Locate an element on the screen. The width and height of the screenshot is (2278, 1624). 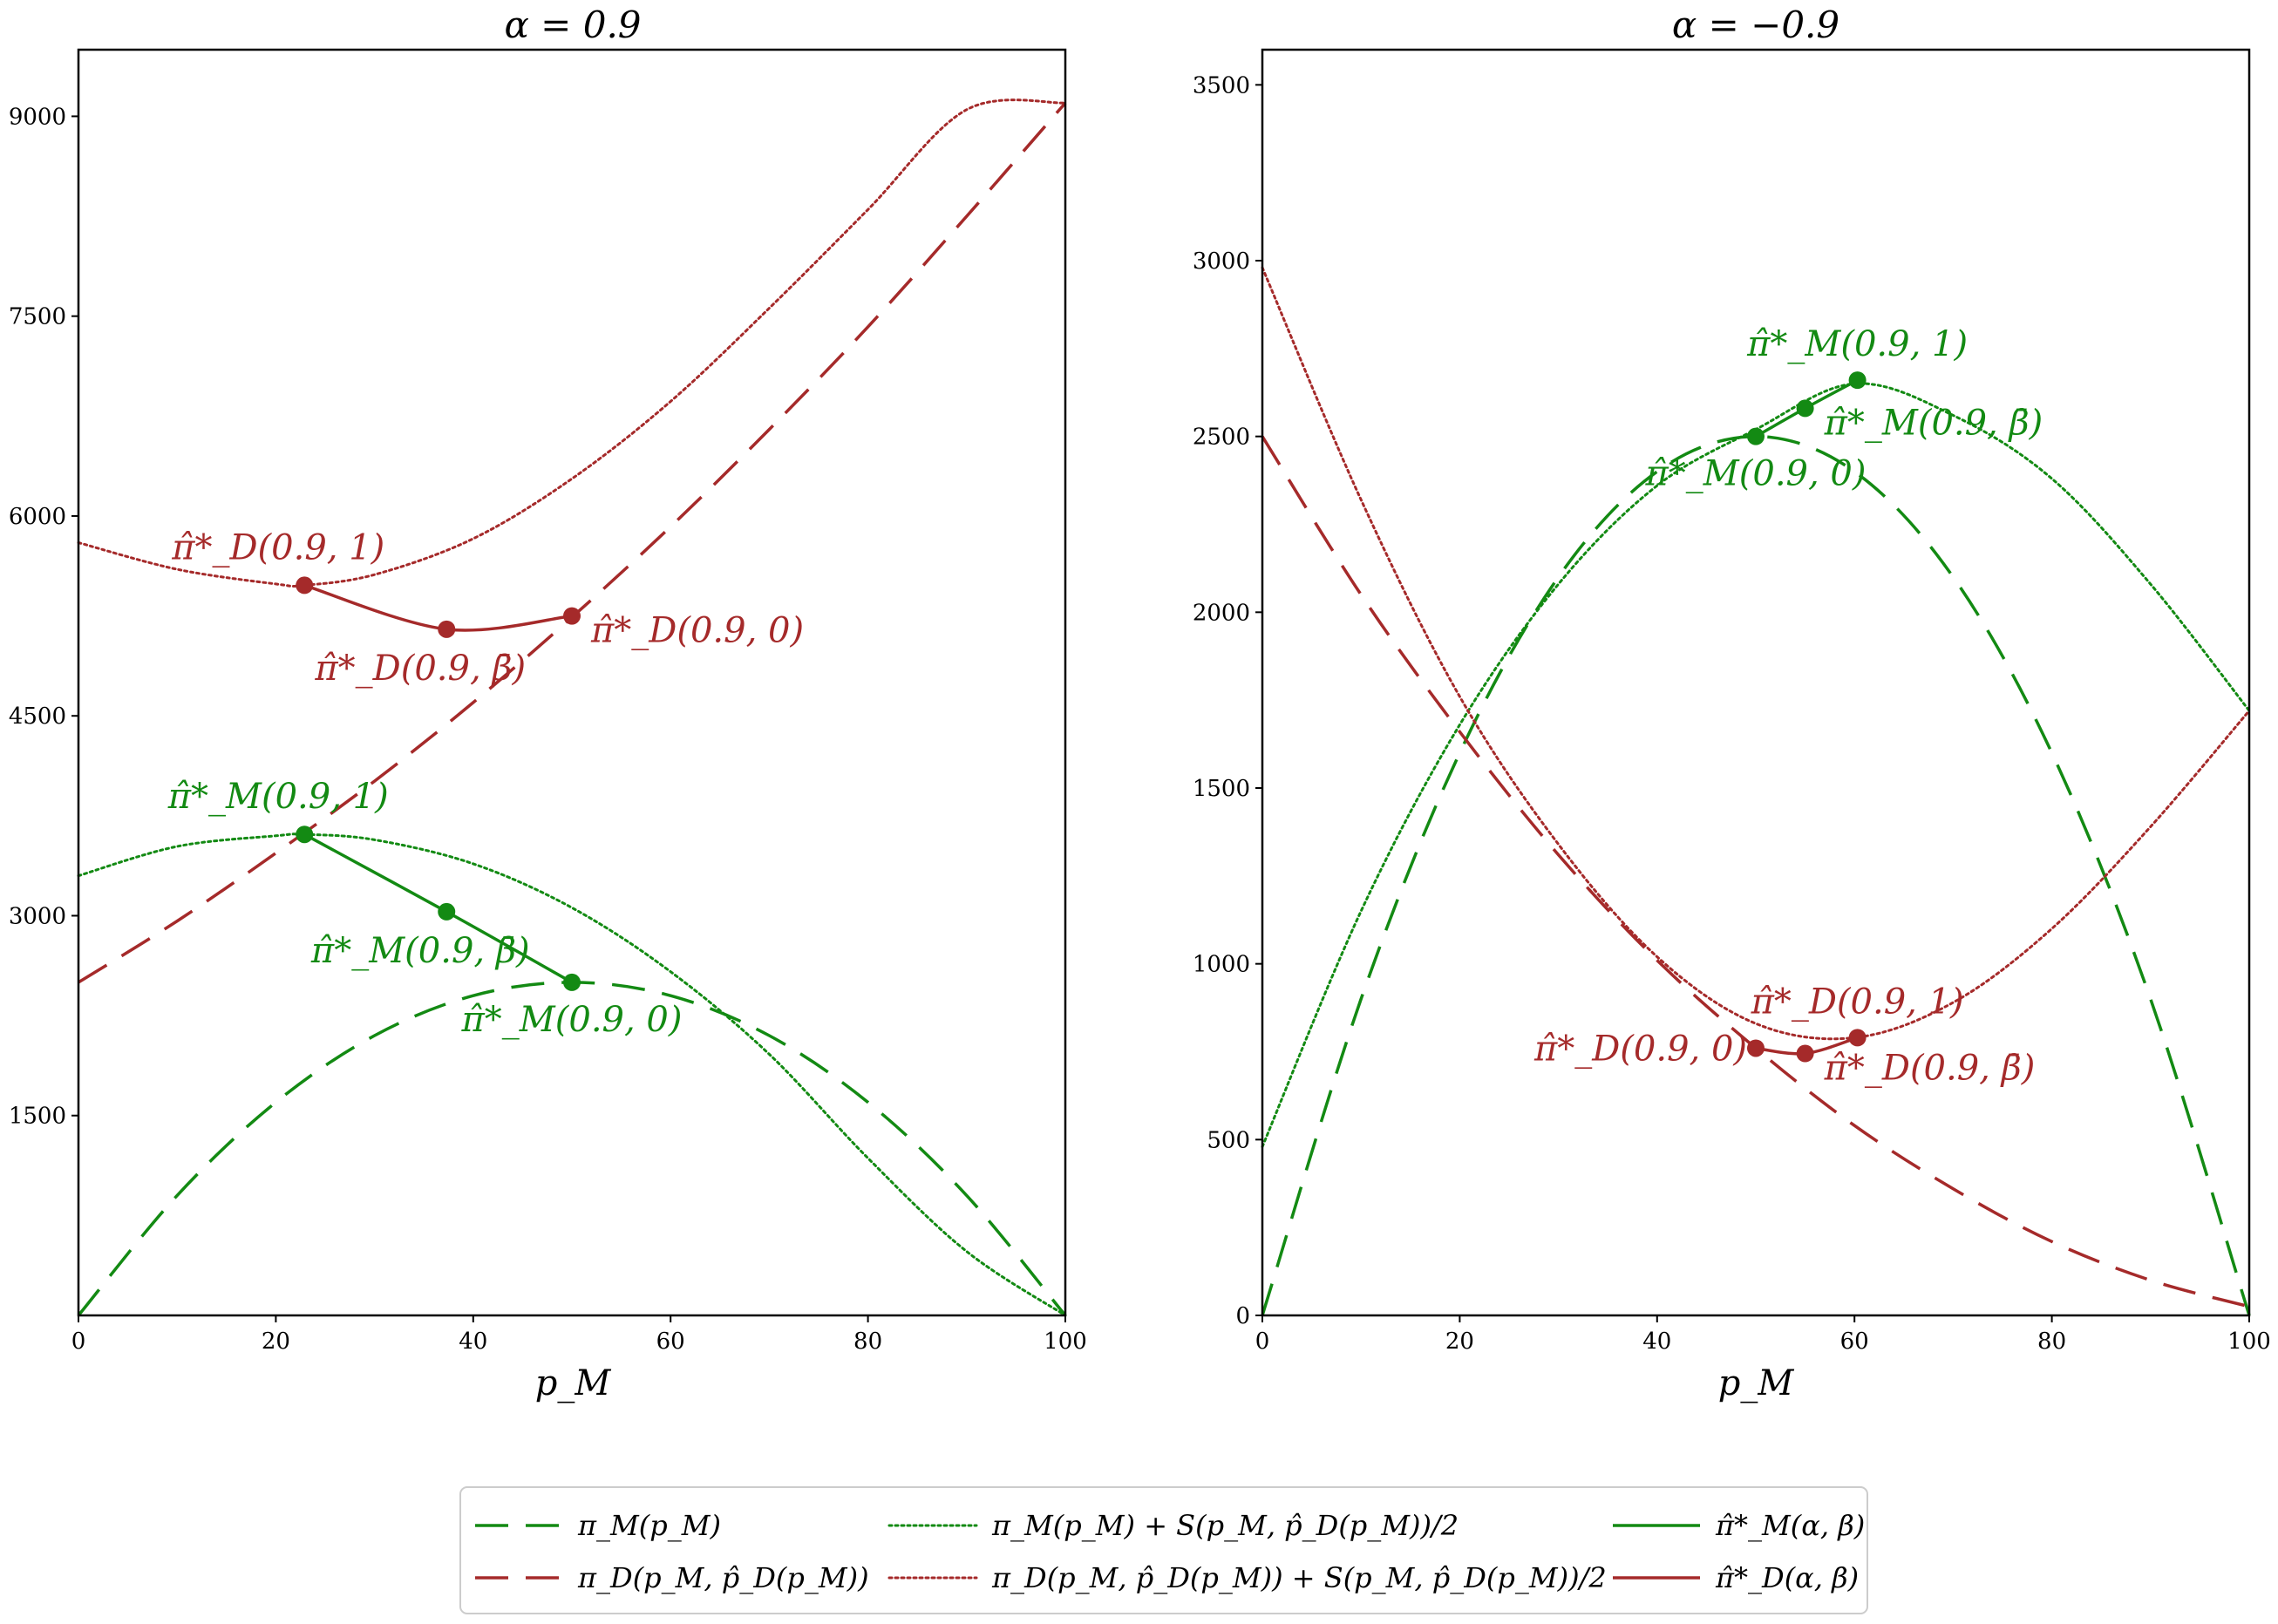
y-tick-label: 9000 is located at coordinates (37, 117).